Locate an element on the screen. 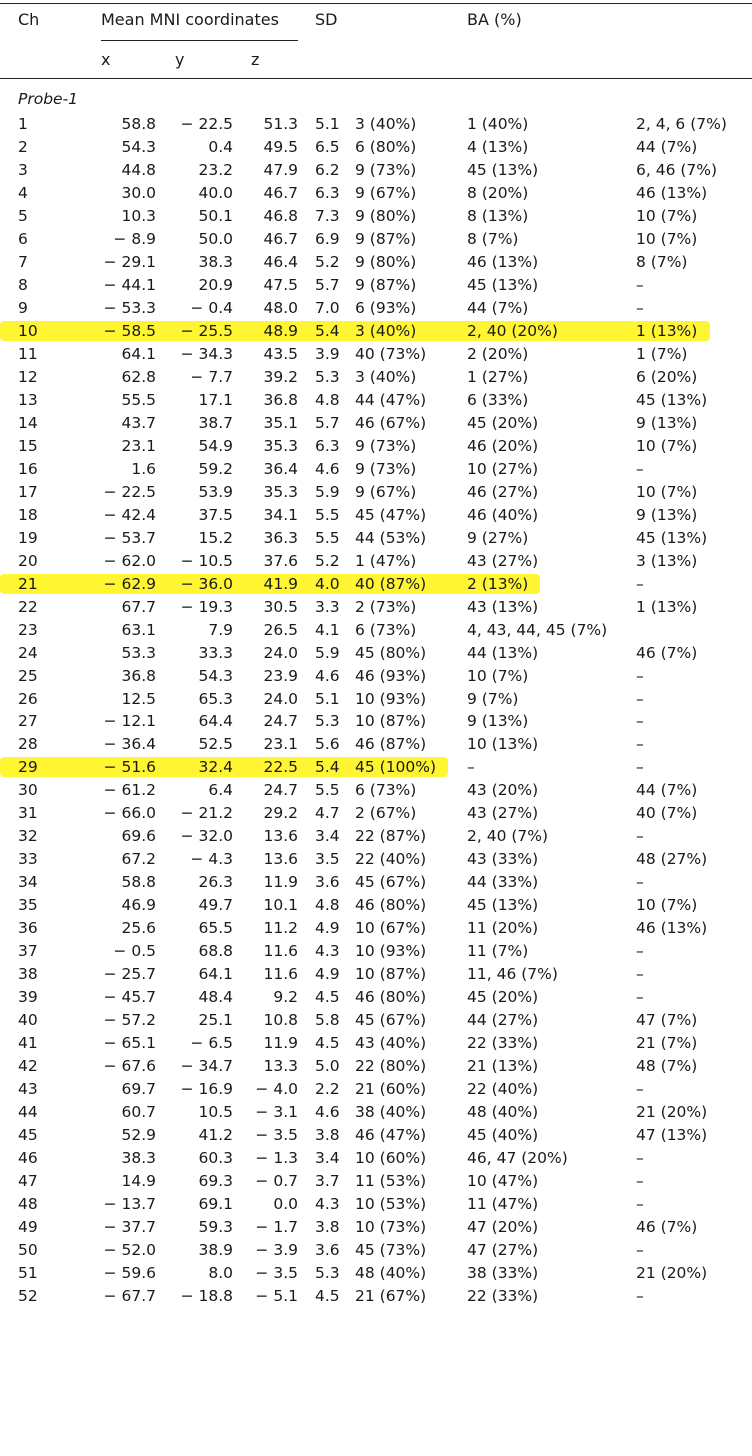 This screenshot has width=752, height=1456. cell-sd: 5.4 is located at coordinates (327, 767).